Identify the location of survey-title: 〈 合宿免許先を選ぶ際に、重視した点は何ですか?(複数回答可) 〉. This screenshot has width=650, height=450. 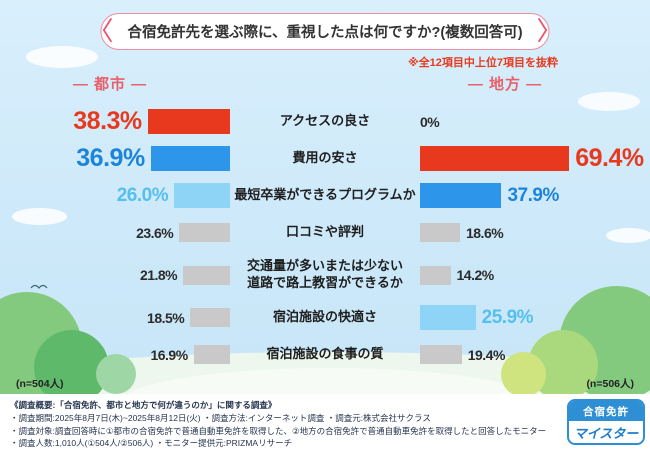
(325, 31).